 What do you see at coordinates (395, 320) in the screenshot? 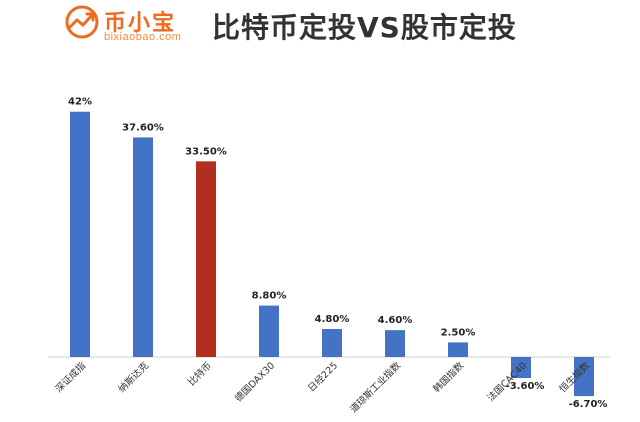
I see `data-label-5: 4.60%` at bounding box center [395, 320].